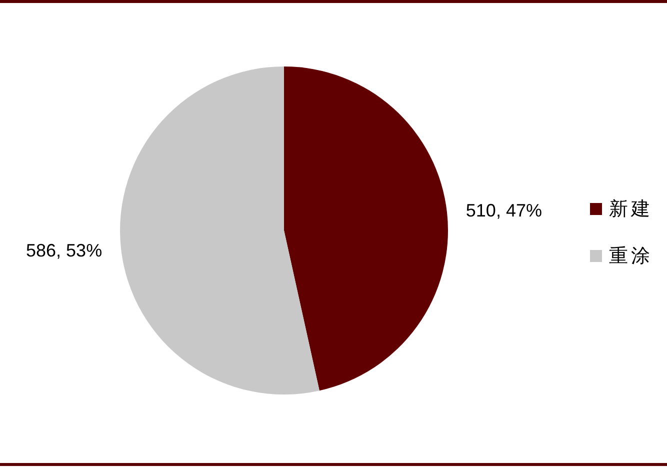 Image resolution: width=667 pixels, height=467 pixels. What do you see at coordinates (631, 209) in the screenshot?
I see `legend-label: 新建` at bounding box center [631, 209].